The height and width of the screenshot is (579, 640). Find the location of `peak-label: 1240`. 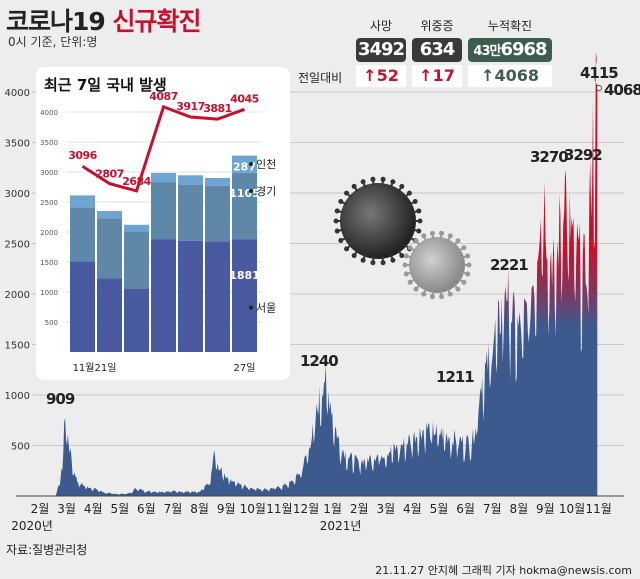

peak-label: 1240 is located at coordinates (319, 361).